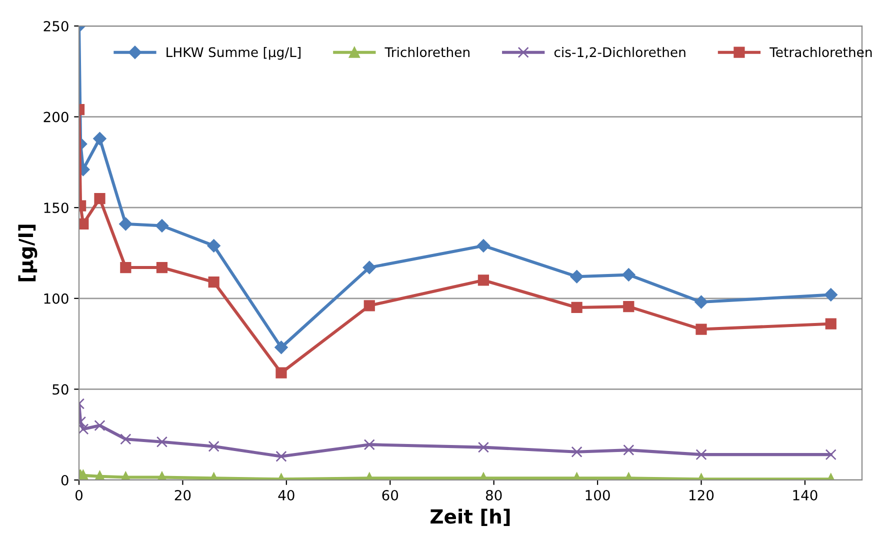 The image size is (880, 545). Describe the element at coordinates (56, 208) in the screenshot. I see `y-tick-label: 150` at that location.